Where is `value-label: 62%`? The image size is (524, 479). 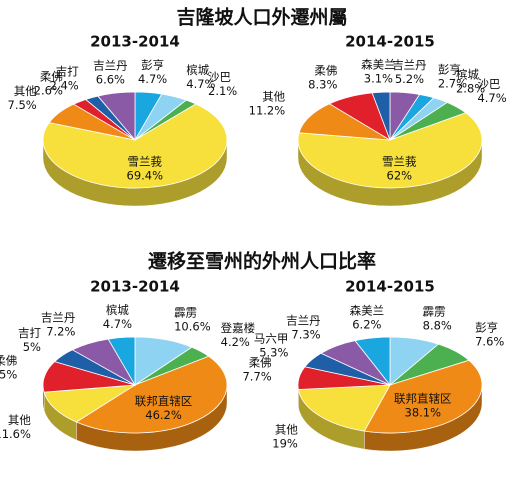
value-label: 62% is located at coordinates (400, 176).